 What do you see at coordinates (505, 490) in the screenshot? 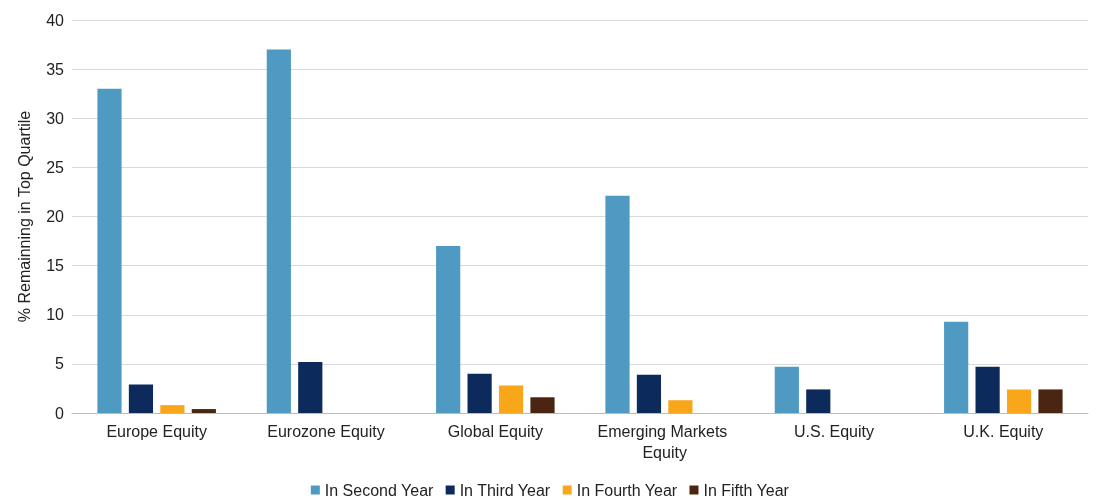
I see `legend-label: In Third Year` at bounding box center [505, 490].